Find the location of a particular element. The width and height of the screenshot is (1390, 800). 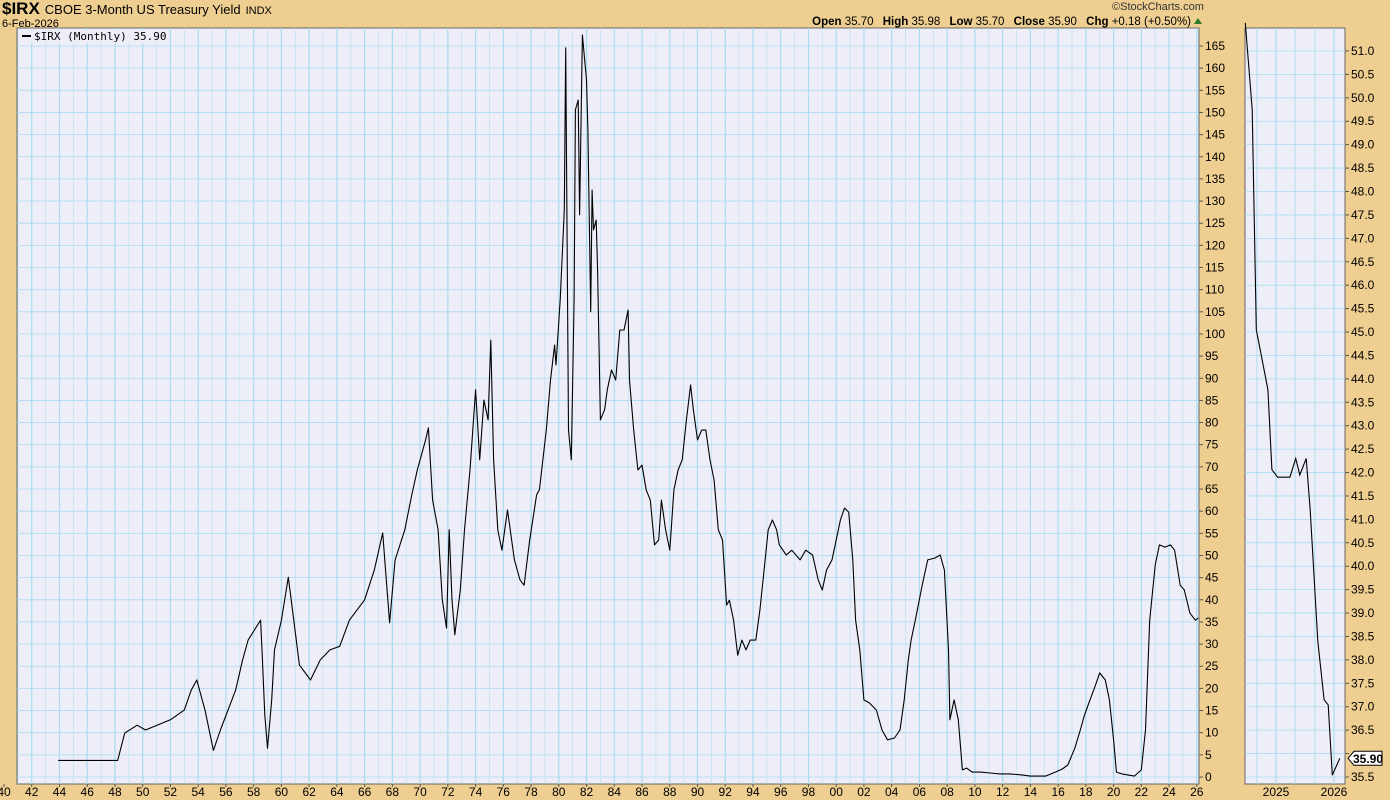

y-tick-label: 125 is located at coordinates (1215, 223).